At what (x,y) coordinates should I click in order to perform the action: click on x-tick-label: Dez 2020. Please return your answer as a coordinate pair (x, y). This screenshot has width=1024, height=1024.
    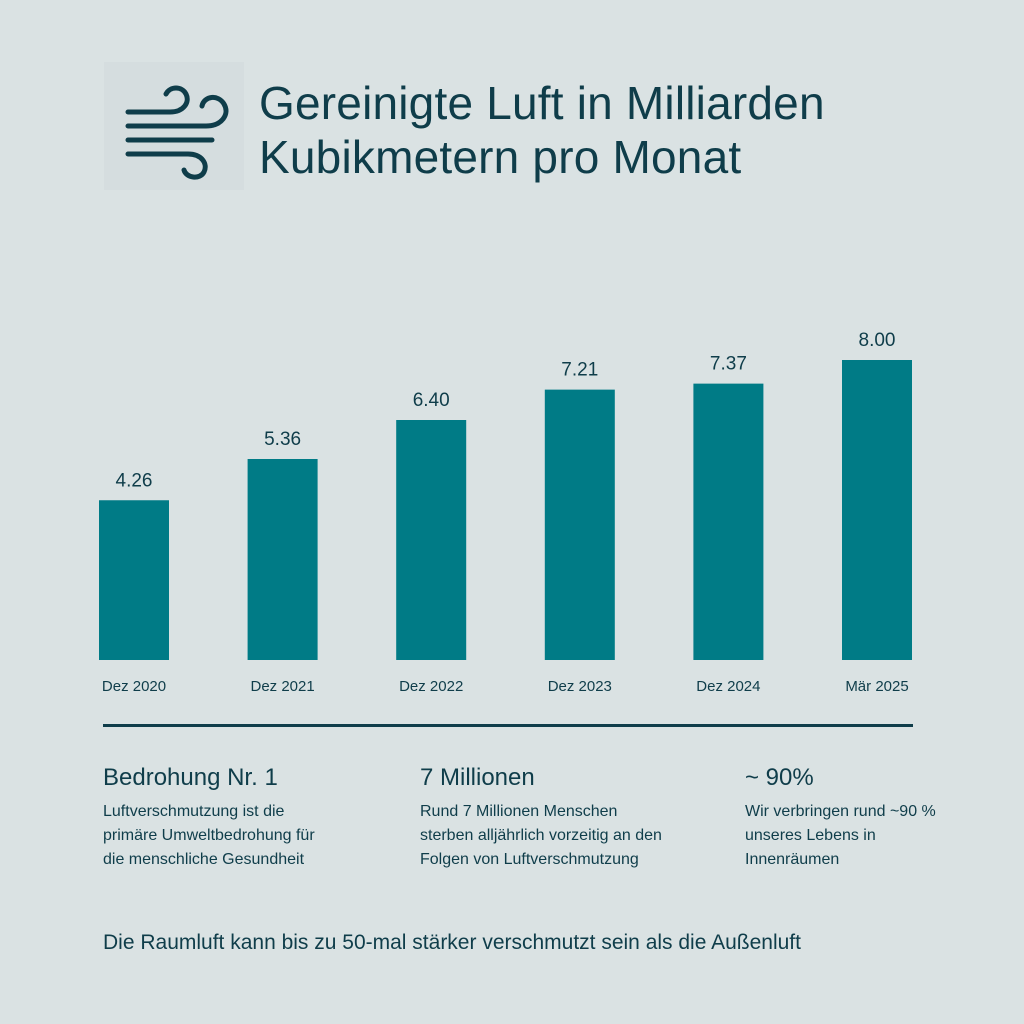
    Looking at the image, I should click on (134, 686).